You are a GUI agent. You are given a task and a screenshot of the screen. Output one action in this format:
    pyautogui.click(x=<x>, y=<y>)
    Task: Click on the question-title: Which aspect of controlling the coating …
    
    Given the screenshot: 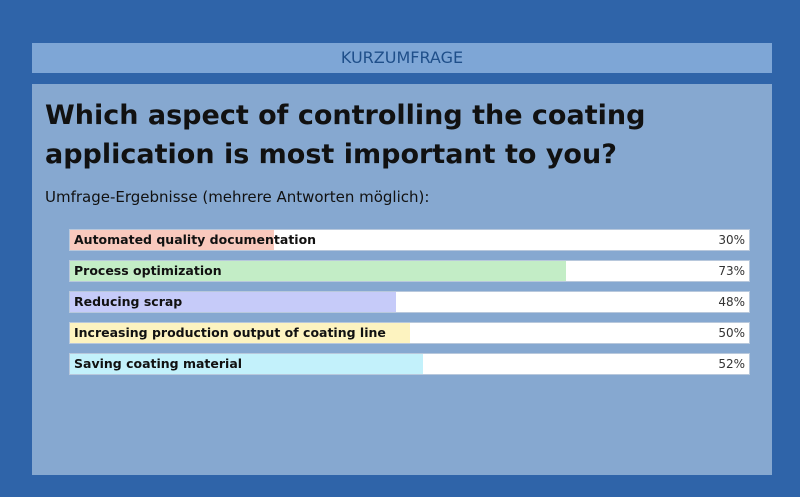 What is the action you would take?
    pyautogui.click(x=345, y=135)
    